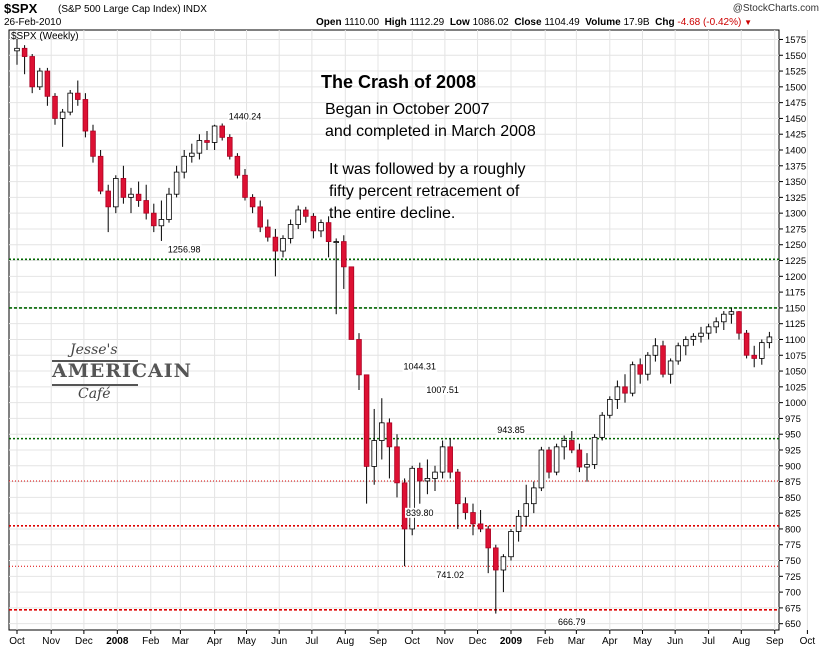  Describe the element at coordinates (795, 356) in the screenshot. I see `y-tick-label: 1075` at that location.